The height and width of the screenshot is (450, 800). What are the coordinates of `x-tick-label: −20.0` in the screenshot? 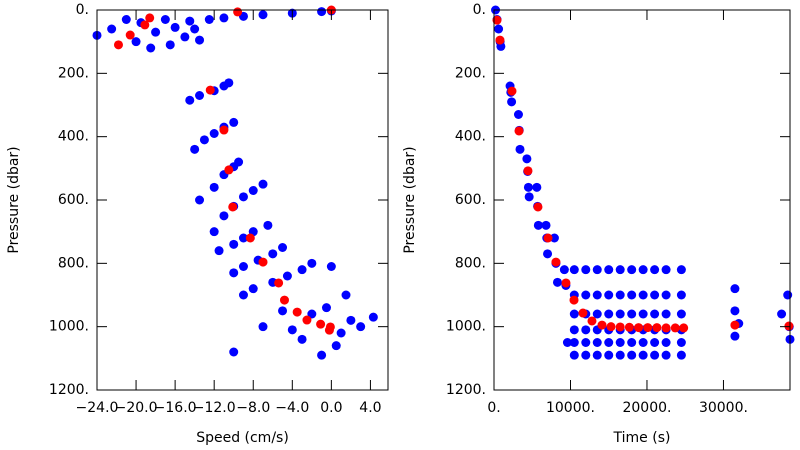 It's located at (136, 408).